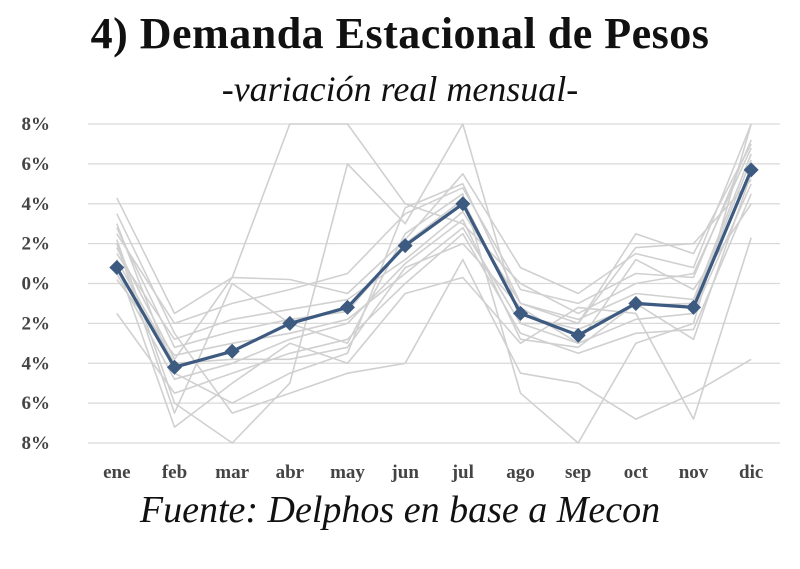  I want to click on x-tick-label: dic, so click(751, 472).